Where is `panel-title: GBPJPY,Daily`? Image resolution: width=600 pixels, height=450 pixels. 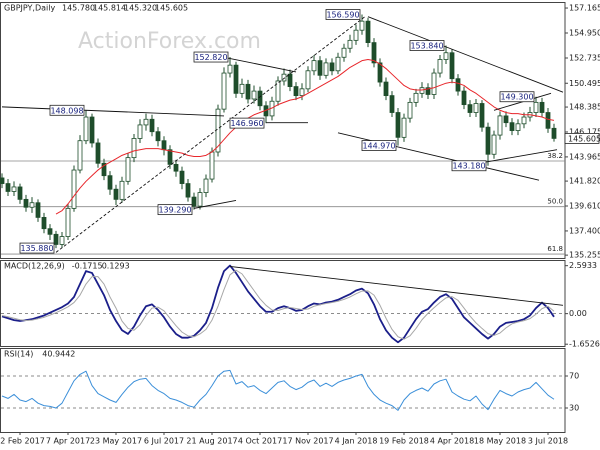
panel-title: GBPJPY,Daily is located at coordinates (29, 8).